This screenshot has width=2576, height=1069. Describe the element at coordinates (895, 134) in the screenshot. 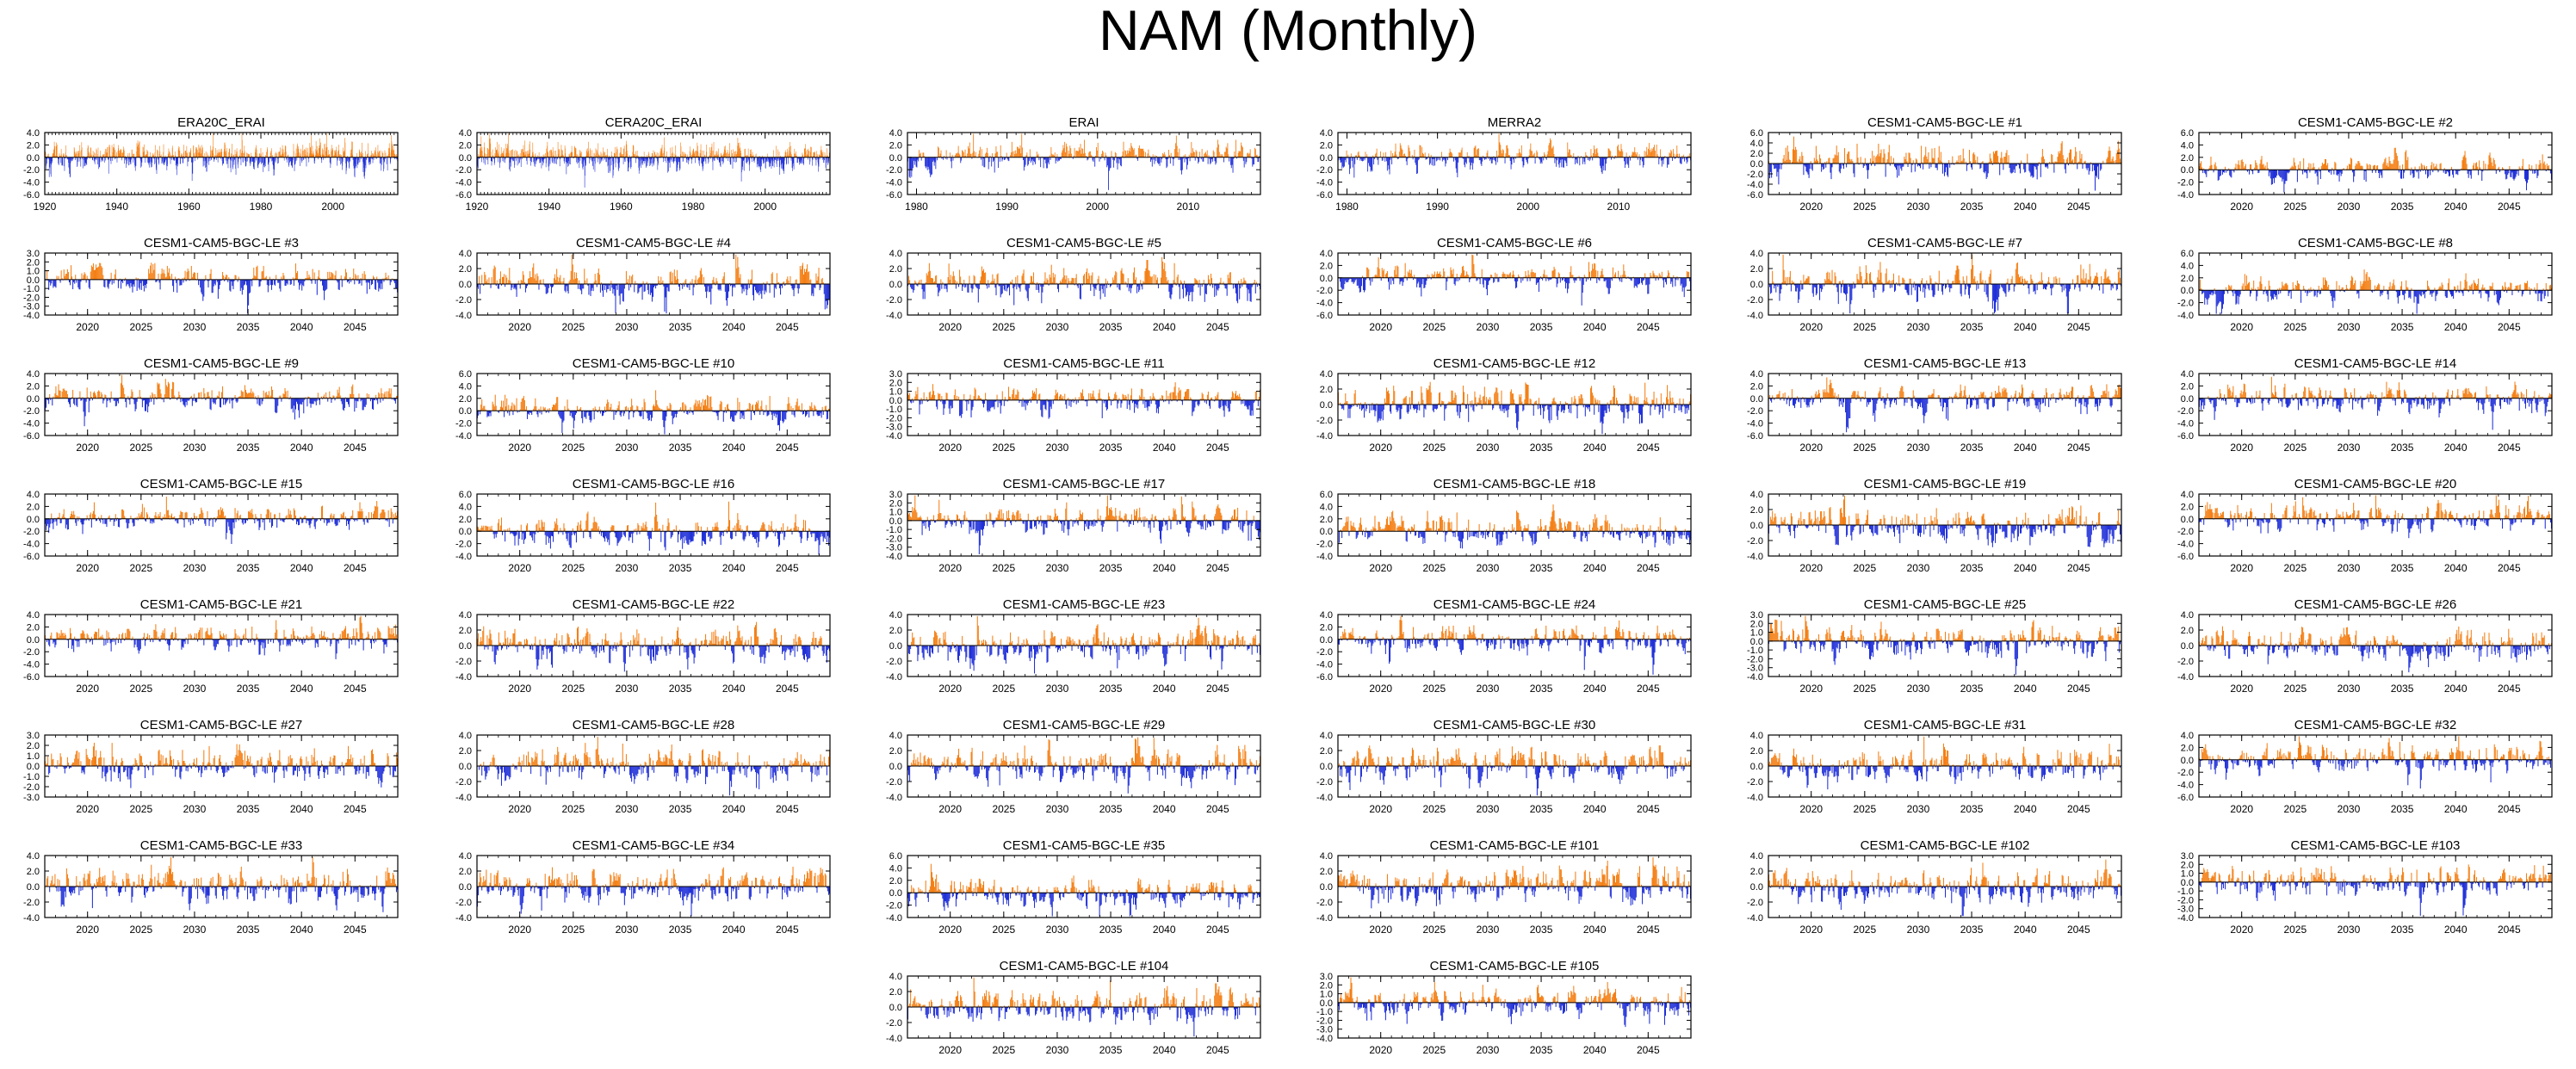

I see `y-tick-label: 4.0` at that location.